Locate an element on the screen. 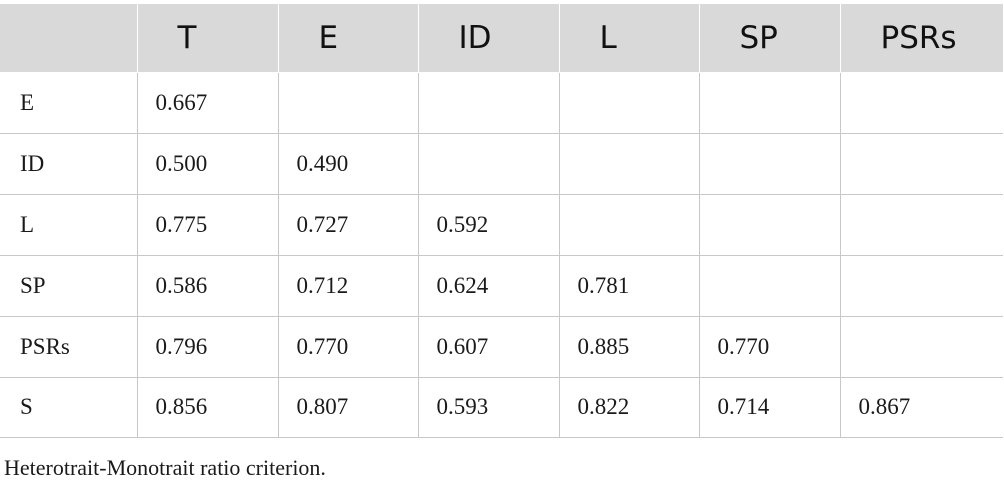 The width and height of the screenshot is (1004, 493). row-label: L is located at coordinates (69, 224).